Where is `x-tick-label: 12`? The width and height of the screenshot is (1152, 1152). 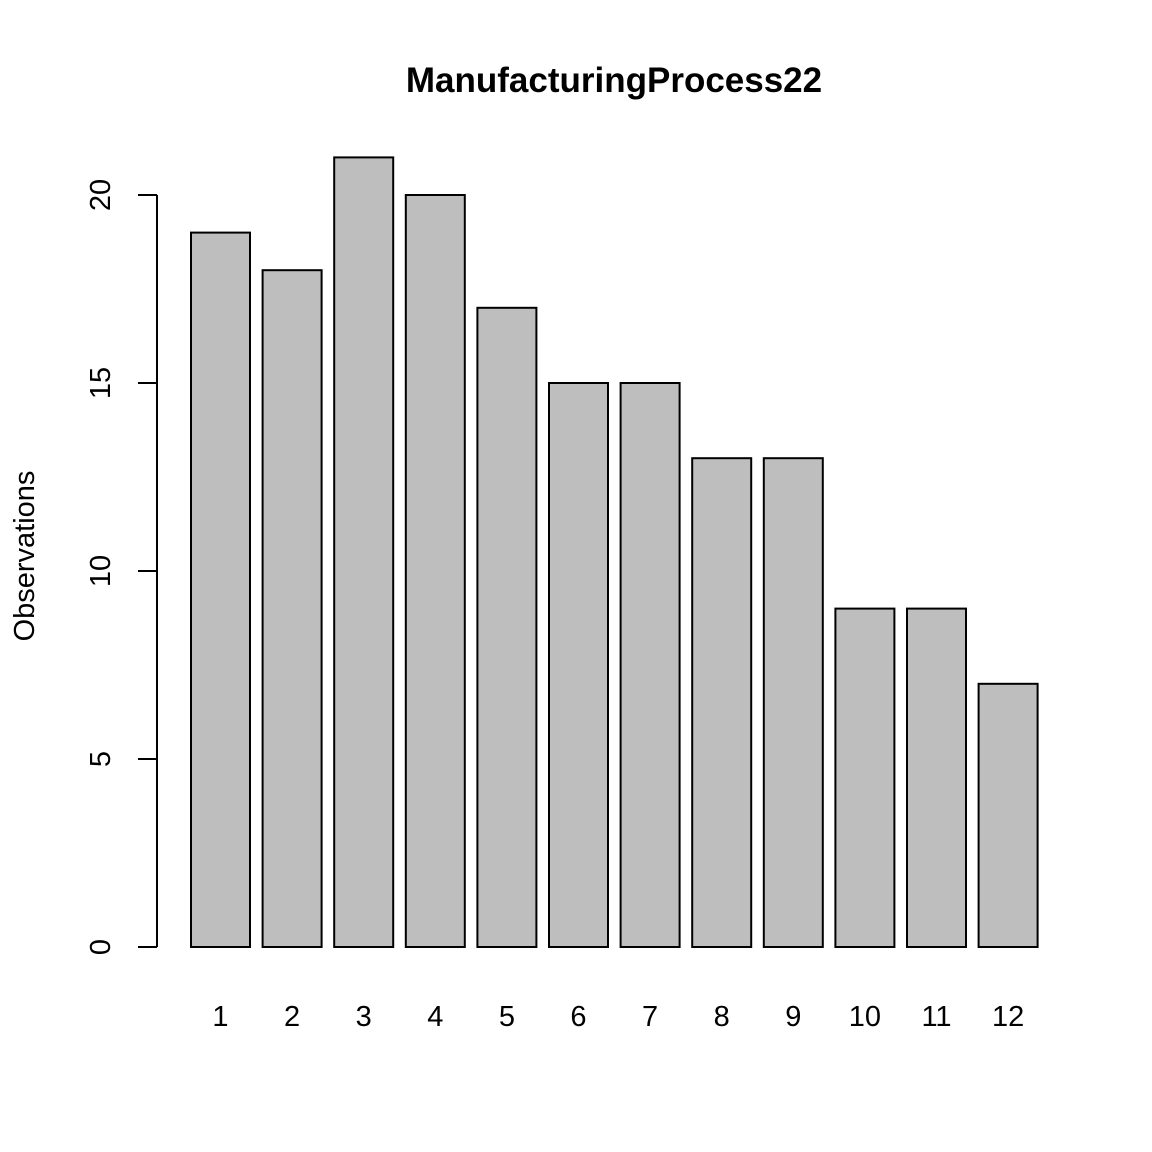
x-tick-label: 12 is located at coordinates (1008, 1017).